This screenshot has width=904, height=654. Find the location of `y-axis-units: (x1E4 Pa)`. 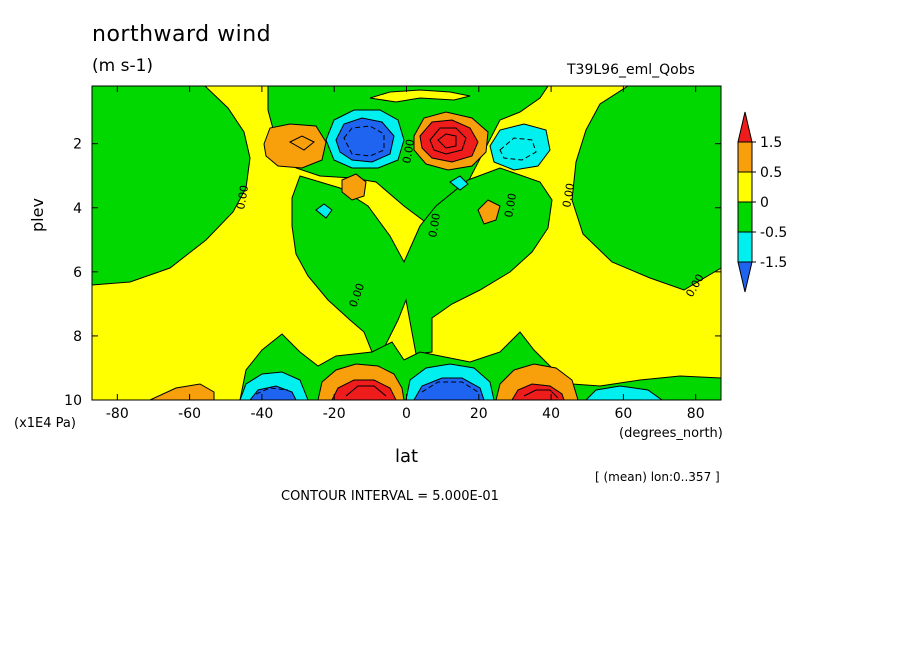

y-axis-units: (x1E4 Pa) is located at coordinates (45, 423).